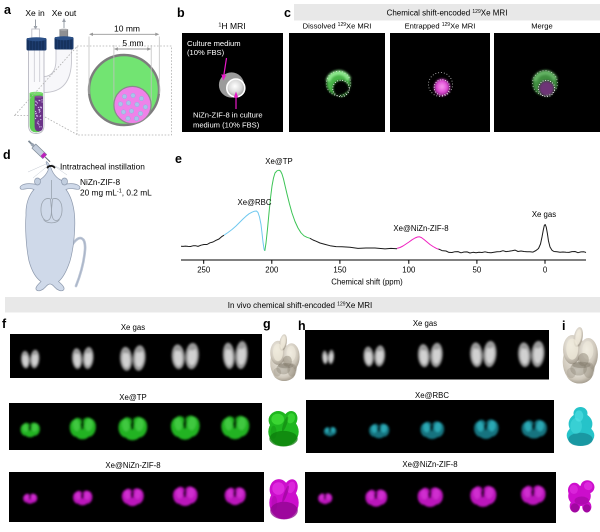 This screenshot has width=600, height=532. Describe the element at coordinates (447, 13) in the screenshot. I see `svg-text:Chemical shift-encoded 129Xe M: Chemical shift-encoded 129Xe MRI` at that location.